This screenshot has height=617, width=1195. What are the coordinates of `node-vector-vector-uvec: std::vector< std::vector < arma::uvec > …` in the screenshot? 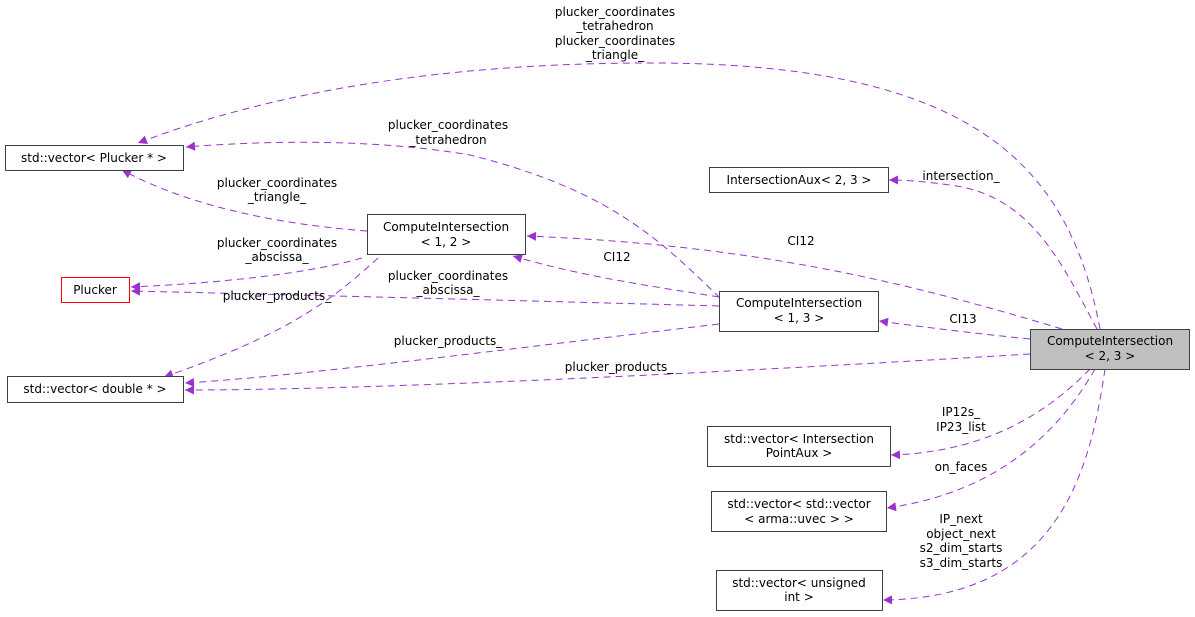 It's located at (799, 511).